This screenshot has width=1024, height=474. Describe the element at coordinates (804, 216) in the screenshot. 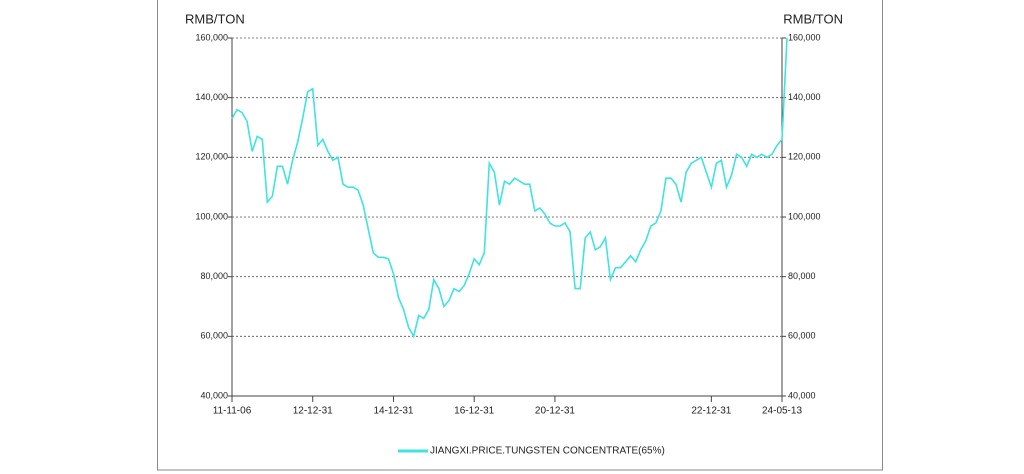

I see `y2-tick-label: 100,000` at that location.